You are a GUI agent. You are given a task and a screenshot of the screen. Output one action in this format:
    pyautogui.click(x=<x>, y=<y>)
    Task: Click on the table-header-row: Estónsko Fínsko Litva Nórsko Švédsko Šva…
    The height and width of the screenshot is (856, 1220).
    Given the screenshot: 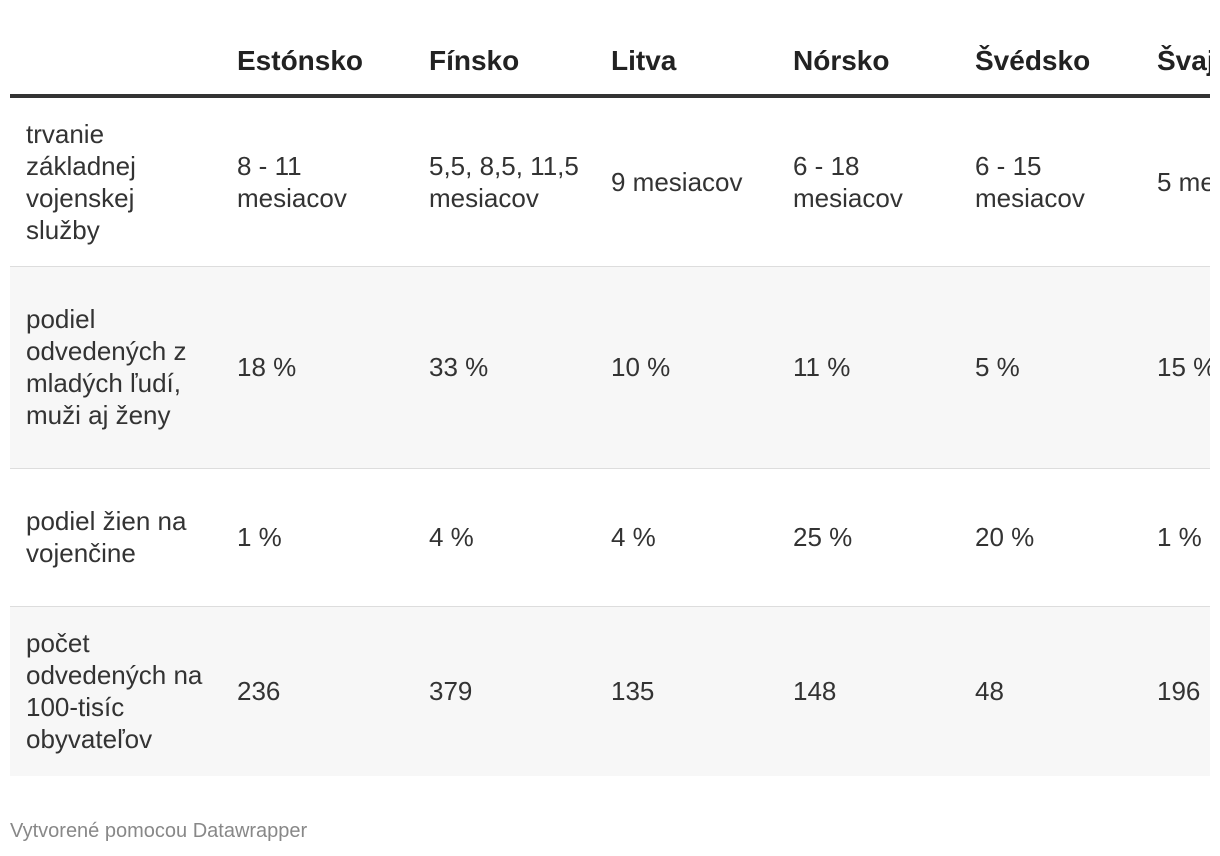 What is the action you would take?
    pyautogui.click(x=610, y=63)
    